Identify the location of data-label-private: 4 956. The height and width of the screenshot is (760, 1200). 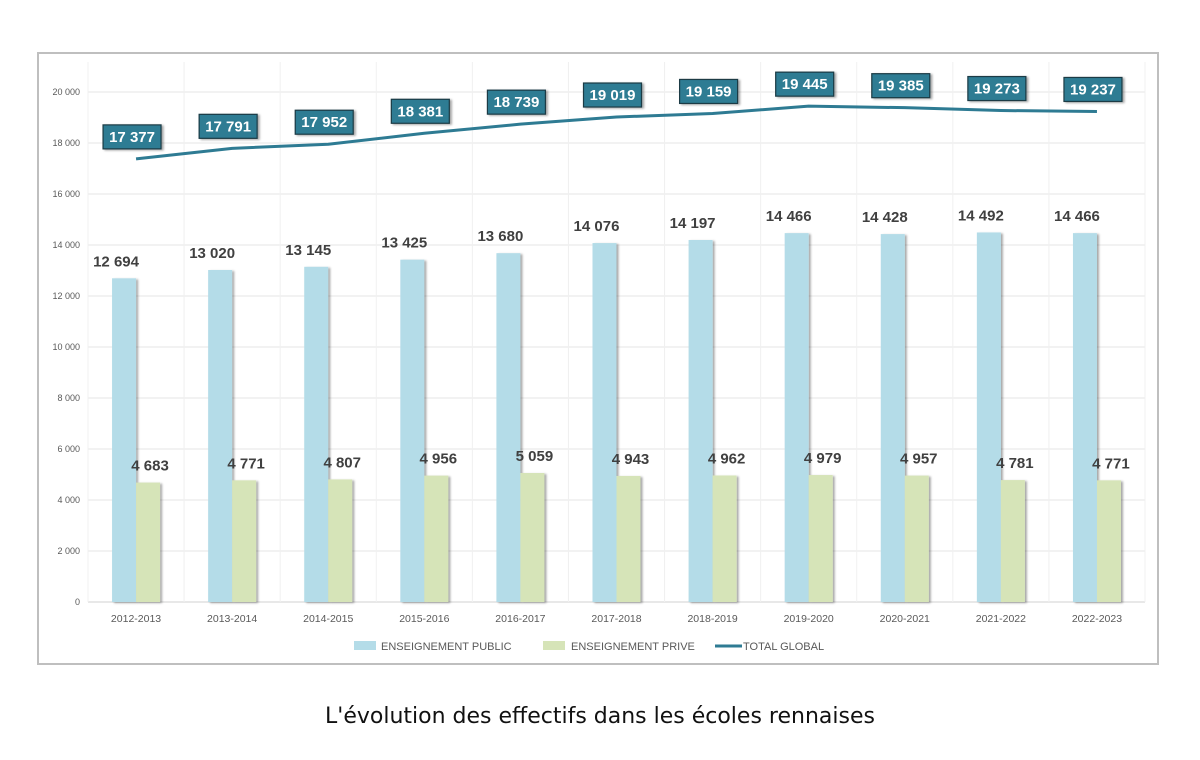
(439, 459).